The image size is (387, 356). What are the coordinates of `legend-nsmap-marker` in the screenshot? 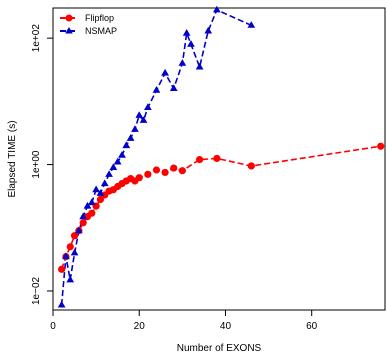 It's located at (69, 30).